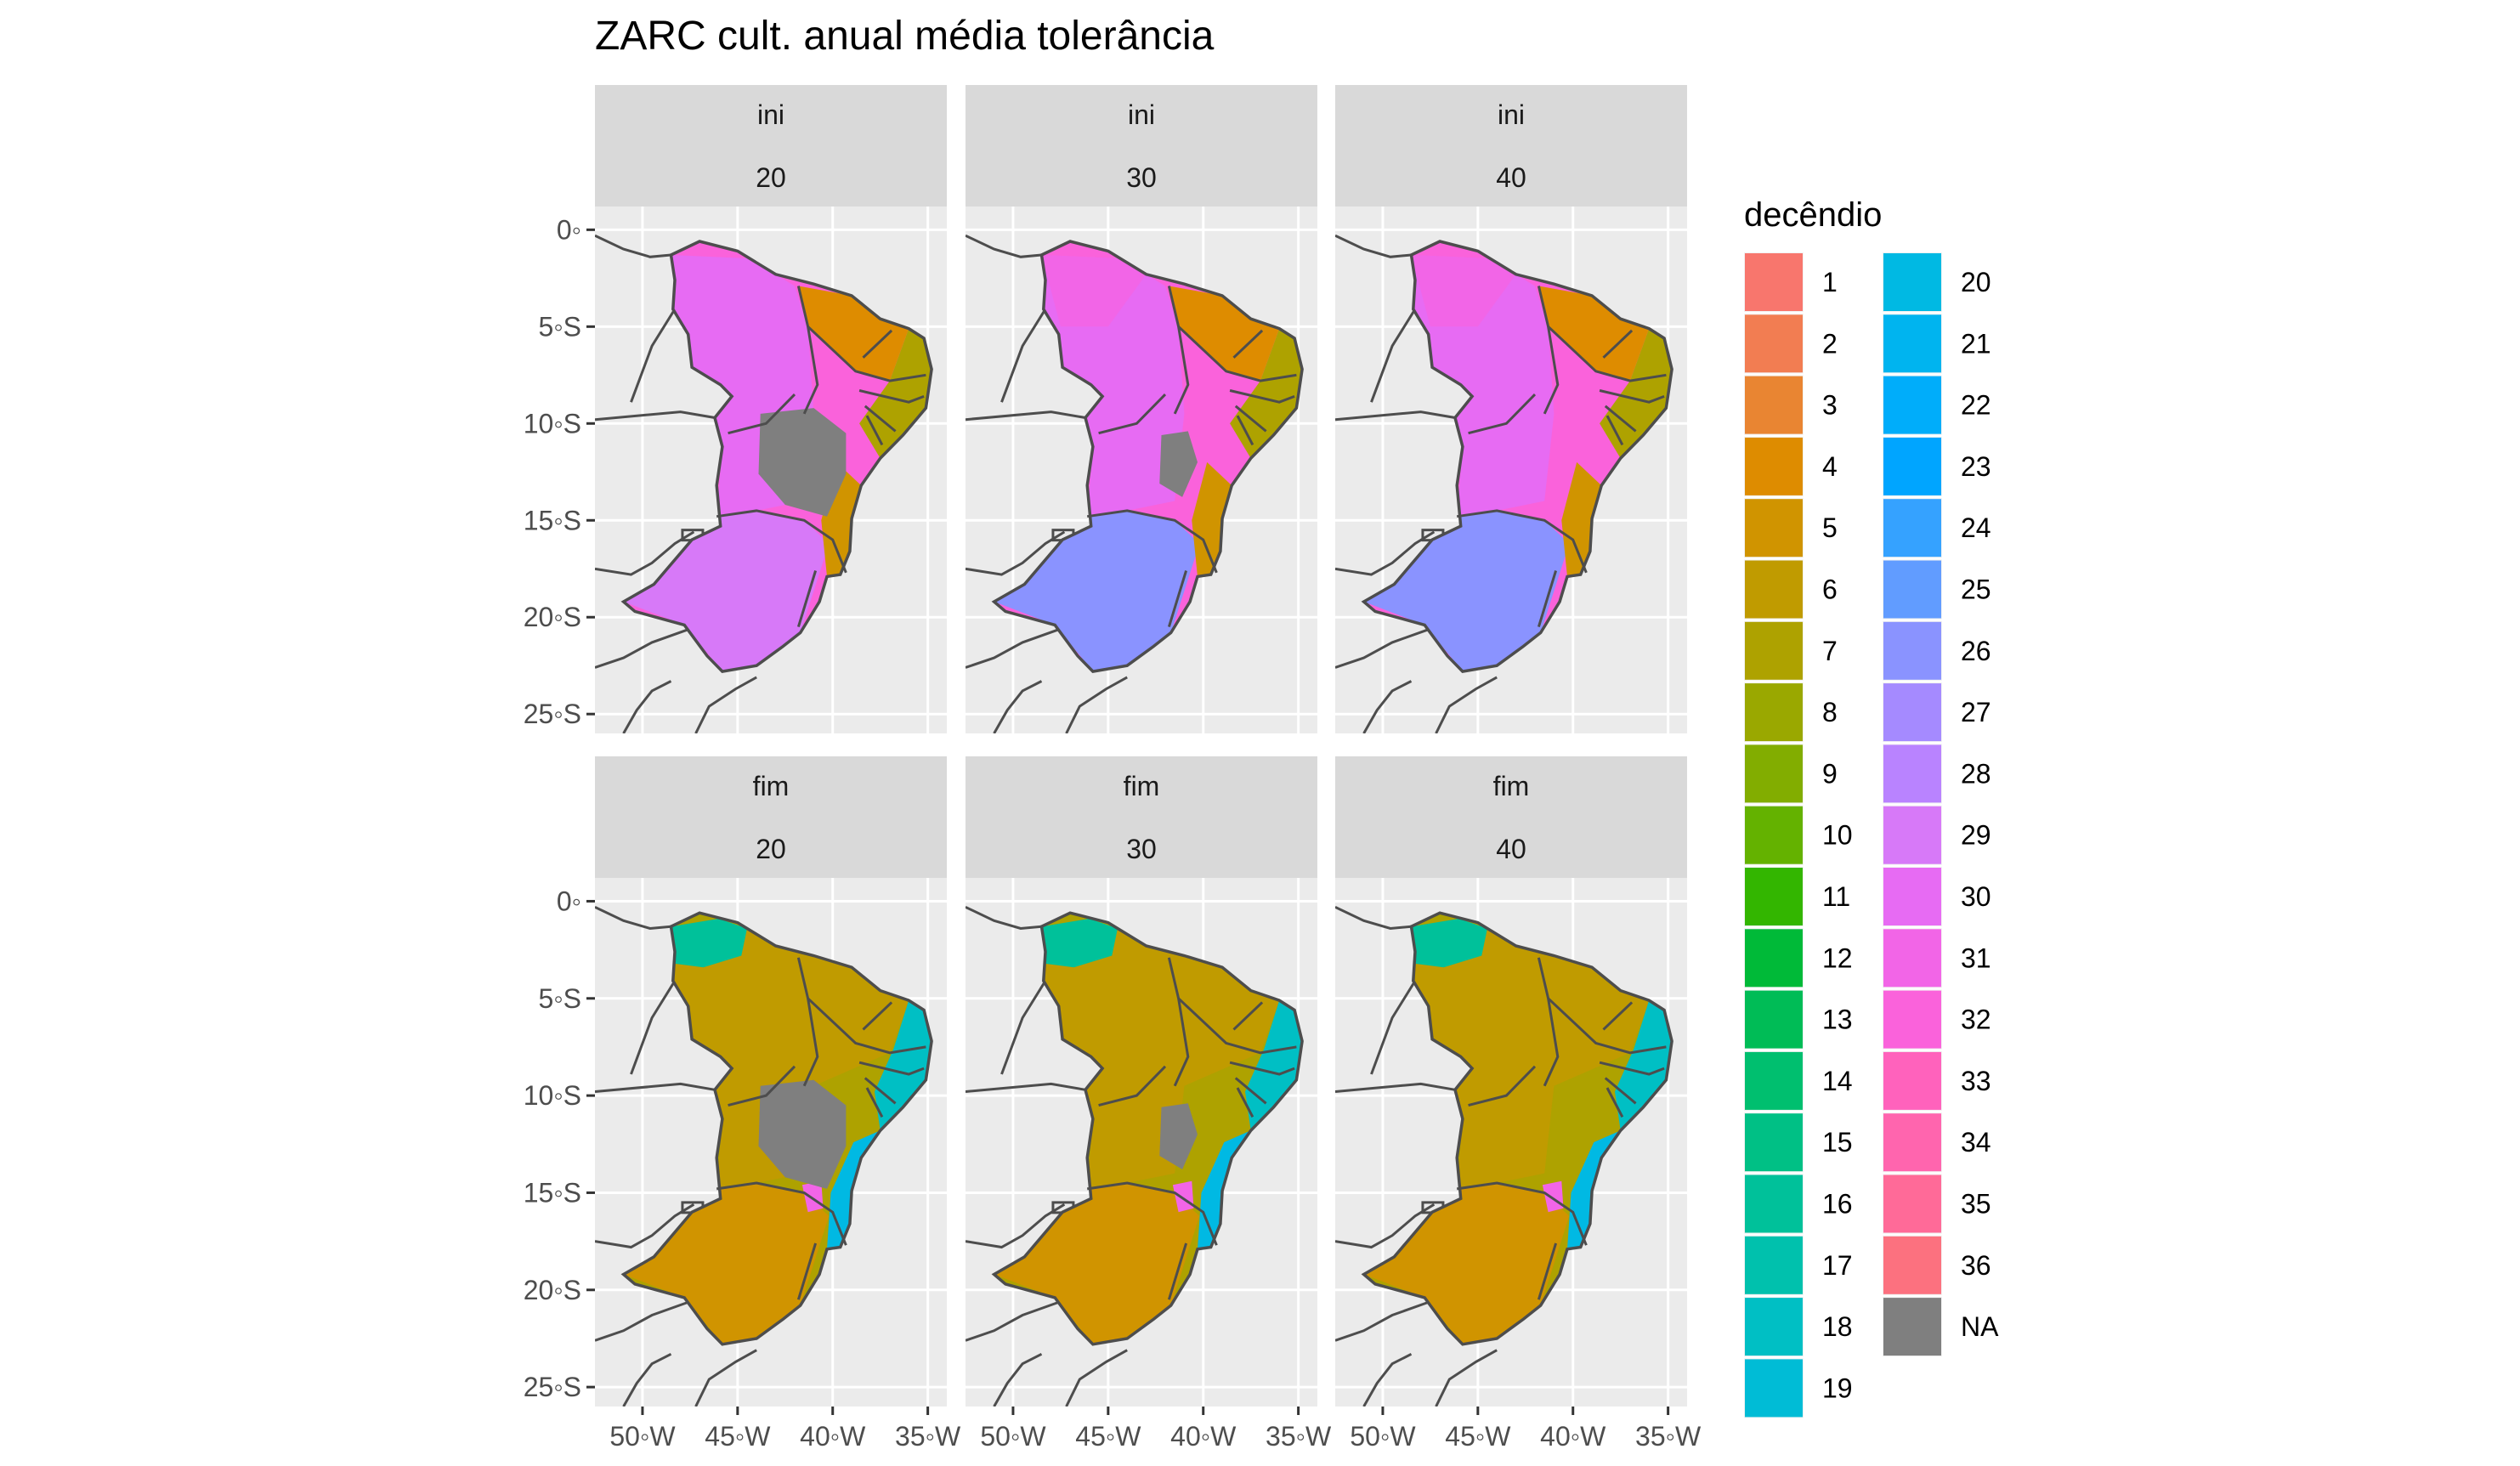 This screenshot has width=2520, height=1466. What do you see at coordinates (1798, 835) in the screenshot?
I see `legend-item-10: 10` at bounding box center [1798, 835].